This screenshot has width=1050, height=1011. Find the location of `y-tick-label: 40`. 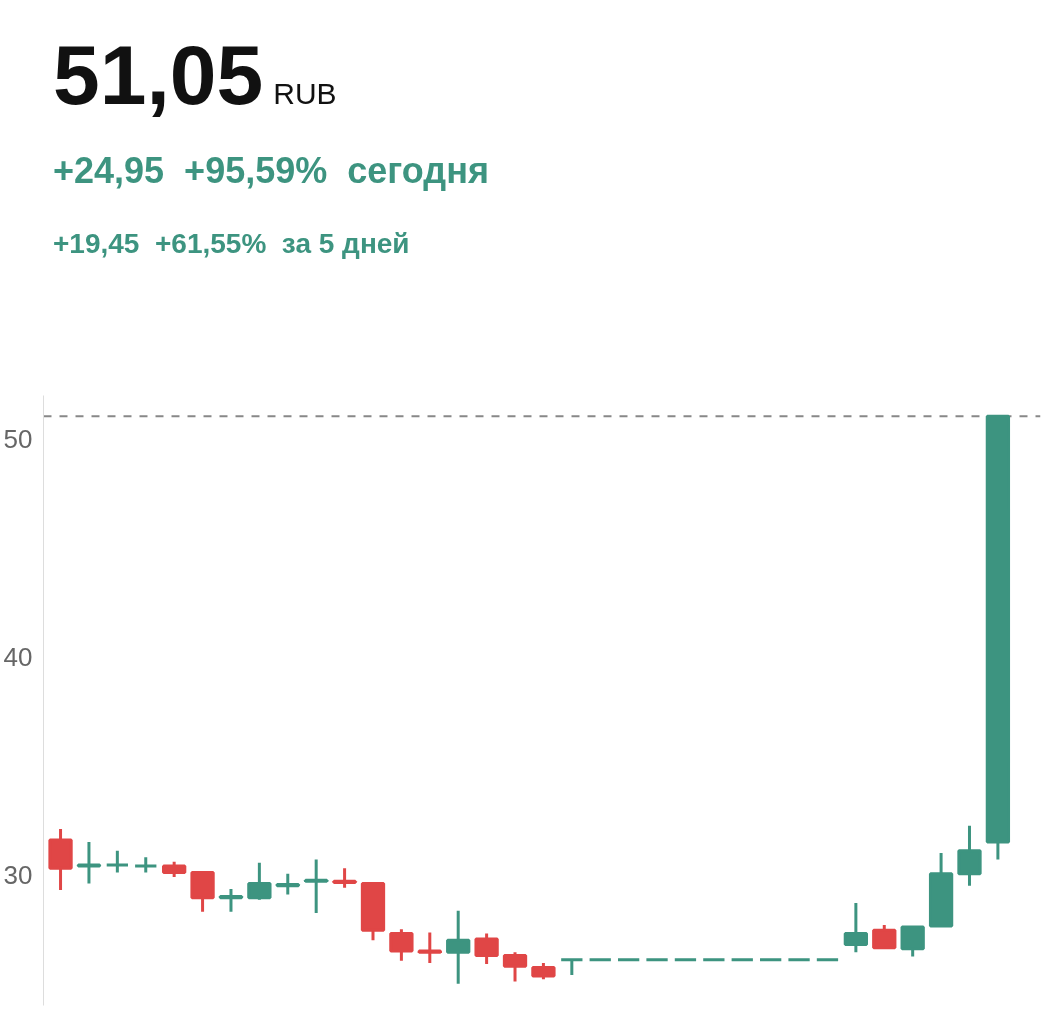

y-tick-label: 40 is located at coordinates (18, 656).